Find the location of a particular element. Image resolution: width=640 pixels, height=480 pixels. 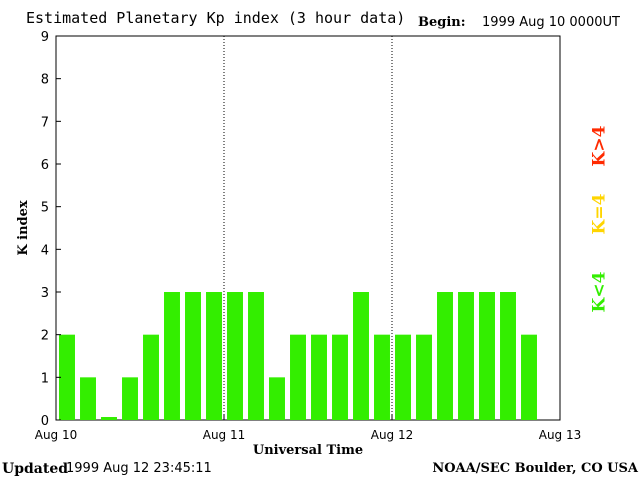

y-tick-label: 8 is located at coordinates (45, 80).